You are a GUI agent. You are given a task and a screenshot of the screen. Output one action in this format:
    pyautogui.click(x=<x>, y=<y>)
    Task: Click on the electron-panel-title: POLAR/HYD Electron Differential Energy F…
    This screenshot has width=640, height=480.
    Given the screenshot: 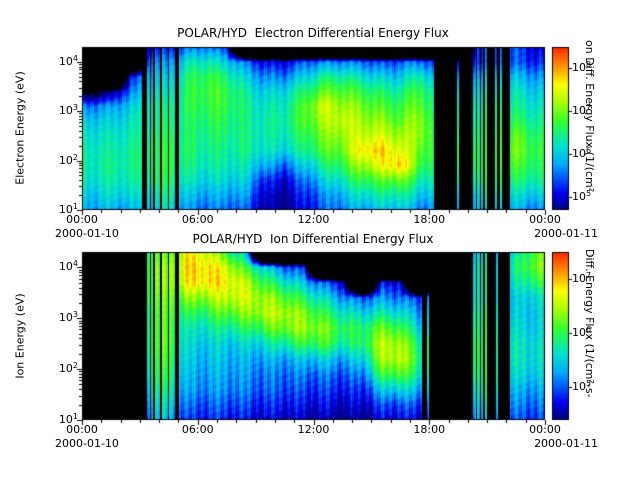 What is the action you would take?
    pyautogui.click(x=313, y=33)
    